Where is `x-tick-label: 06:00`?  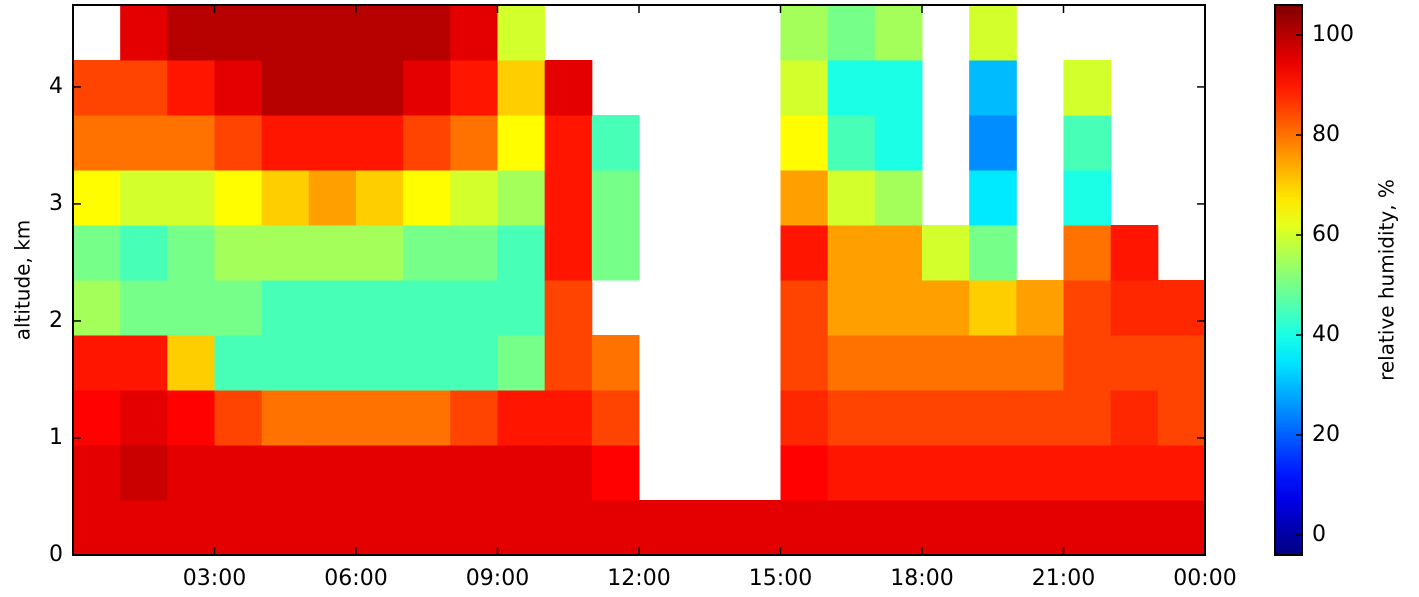 x-tick-label: 06:00 is located at coordinates (355, 578).